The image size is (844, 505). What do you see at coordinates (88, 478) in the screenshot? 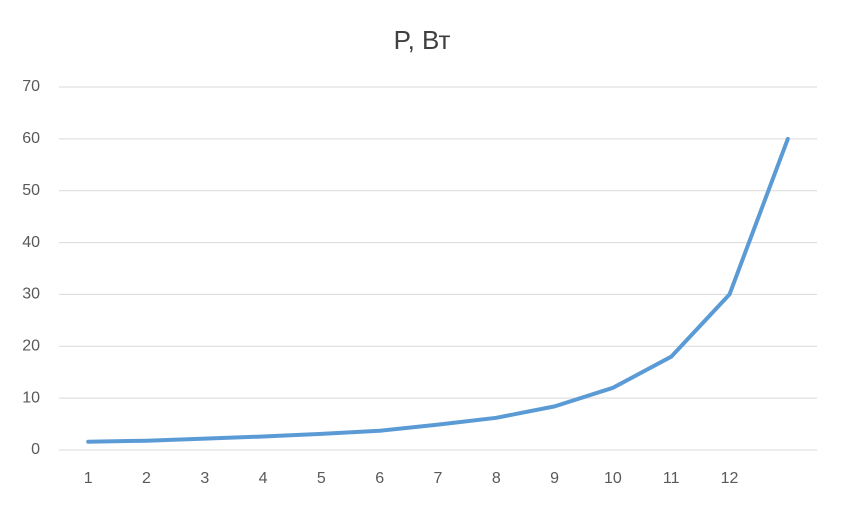
I see `x-tick-label: 1` at bounding box center [88, 478].